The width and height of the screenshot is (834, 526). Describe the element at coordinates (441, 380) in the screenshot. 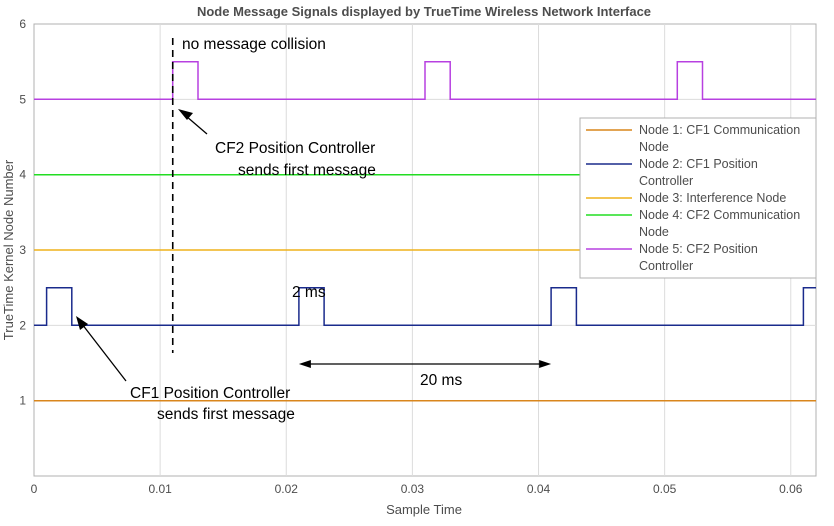

I see `period-annotation: 20 ms` at that location.